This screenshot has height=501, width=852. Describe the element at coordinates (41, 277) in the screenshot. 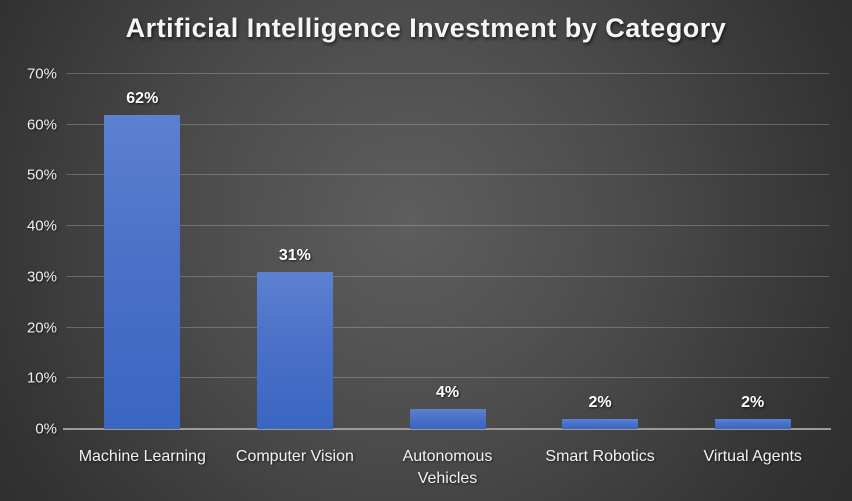

I see `y-tick-label: 30%` at that location.